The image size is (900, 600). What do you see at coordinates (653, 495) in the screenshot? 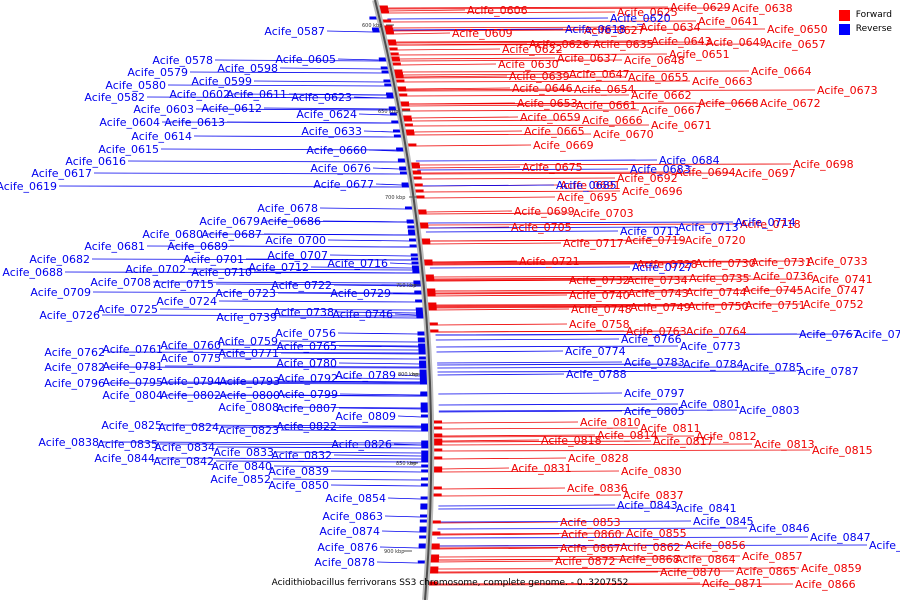
I see `forward-gene-label: Acife_0837` at bounding box center [653, 495].